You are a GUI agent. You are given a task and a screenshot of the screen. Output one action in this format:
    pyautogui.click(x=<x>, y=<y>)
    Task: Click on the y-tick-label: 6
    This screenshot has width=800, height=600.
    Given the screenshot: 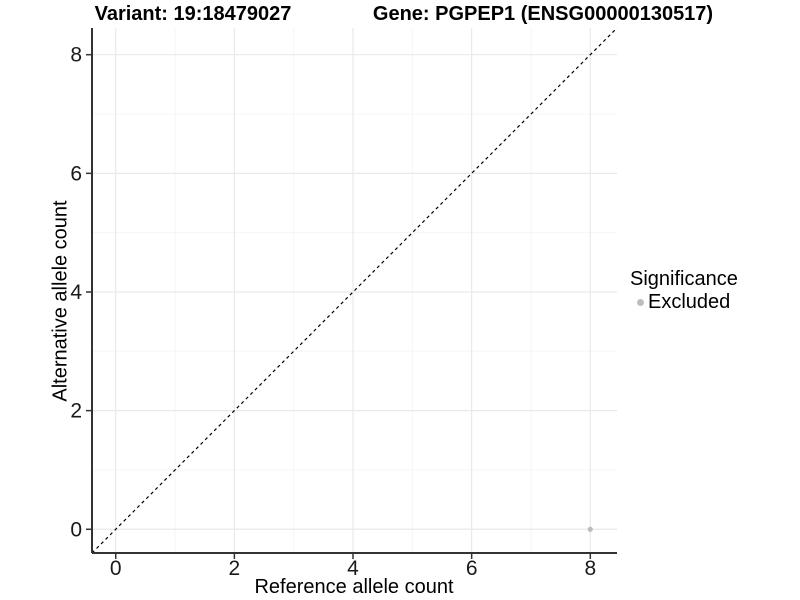 What is the action you would take?
    pyautogui.click(x=76, y=173)
    